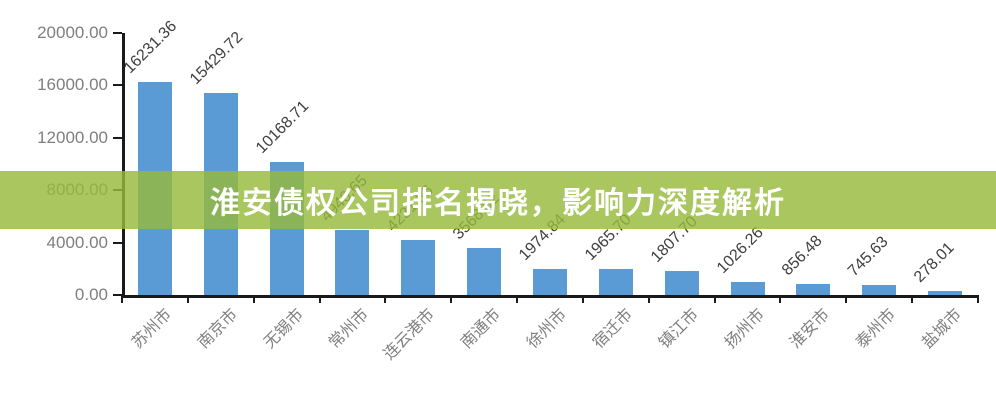 Image resolution: width=996 pixels, height=400 pixels. I want to click on x-category-label: 南京市, so click(217, 329).